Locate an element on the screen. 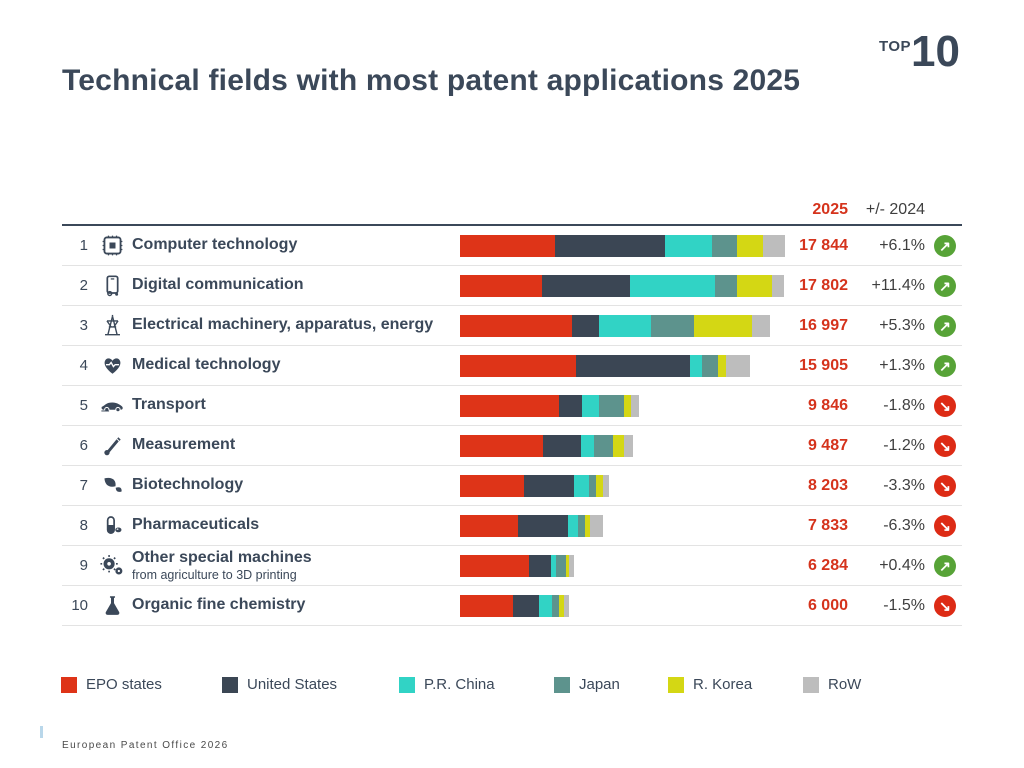  field-labelbox: Computer technology is located at coordinates (214, 245).